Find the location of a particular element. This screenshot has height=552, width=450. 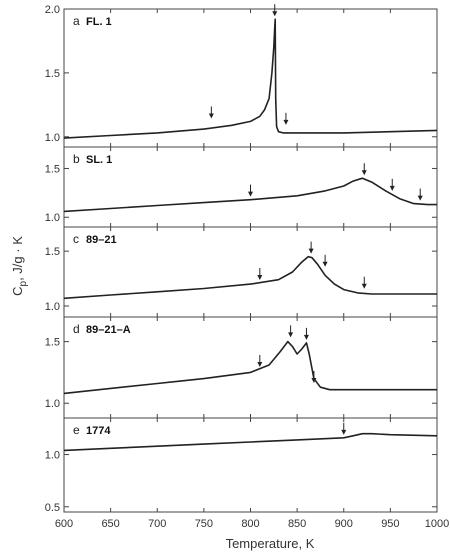

x-tick-label: 900 is located at coordinates (344, 524).